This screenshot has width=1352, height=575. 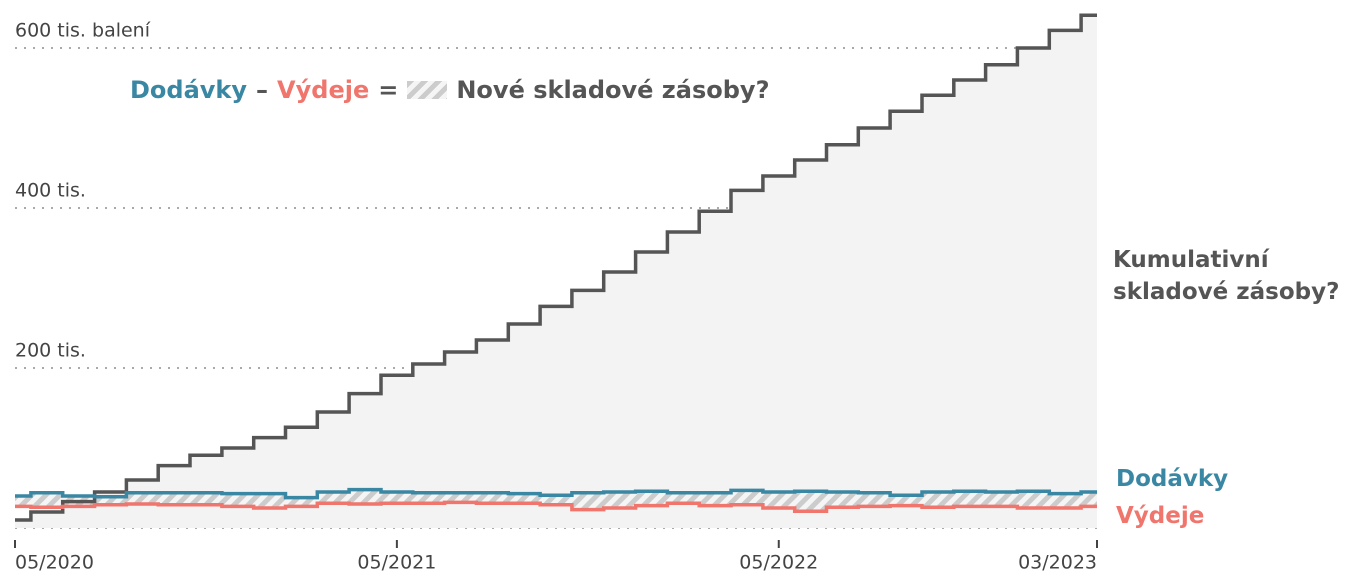 What do you see at coordinates (1226, 276) in the screenshot?
I see `cumulative-label: Kumulativní skladové zásoby?` at bounding box center [1226, 276].